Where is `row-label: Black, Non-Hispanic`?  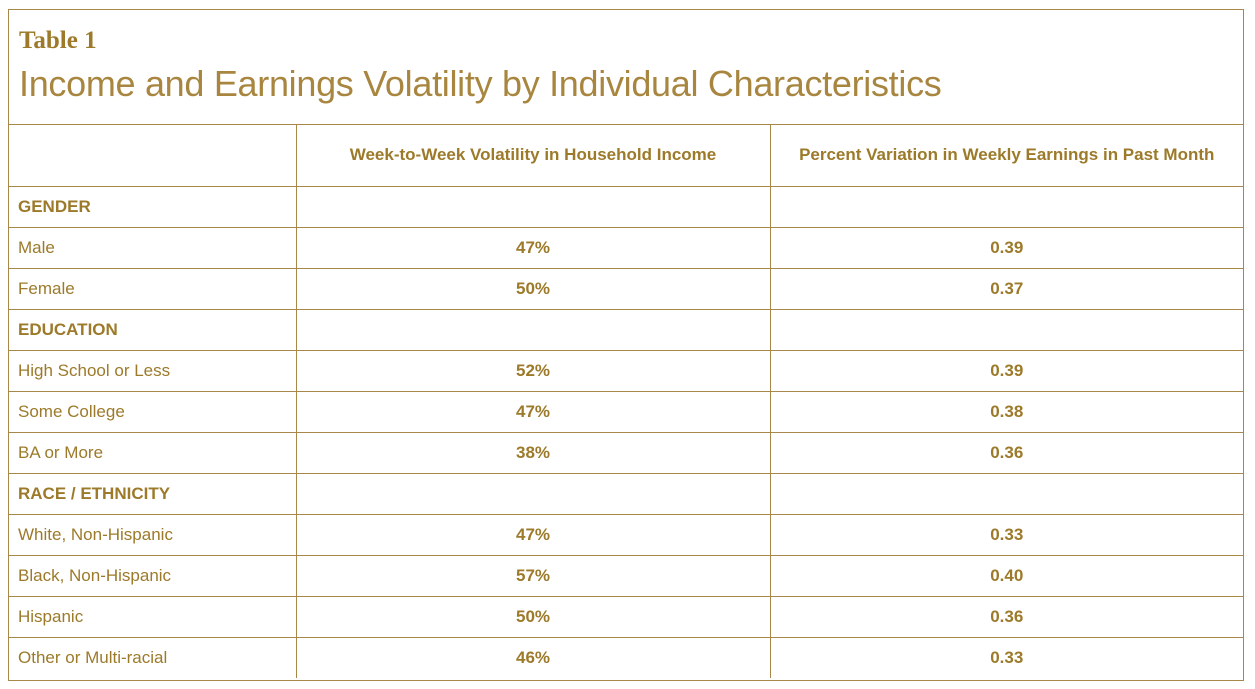 row-label: Black, Non-Hispanic is located at coordinates (153, 575).